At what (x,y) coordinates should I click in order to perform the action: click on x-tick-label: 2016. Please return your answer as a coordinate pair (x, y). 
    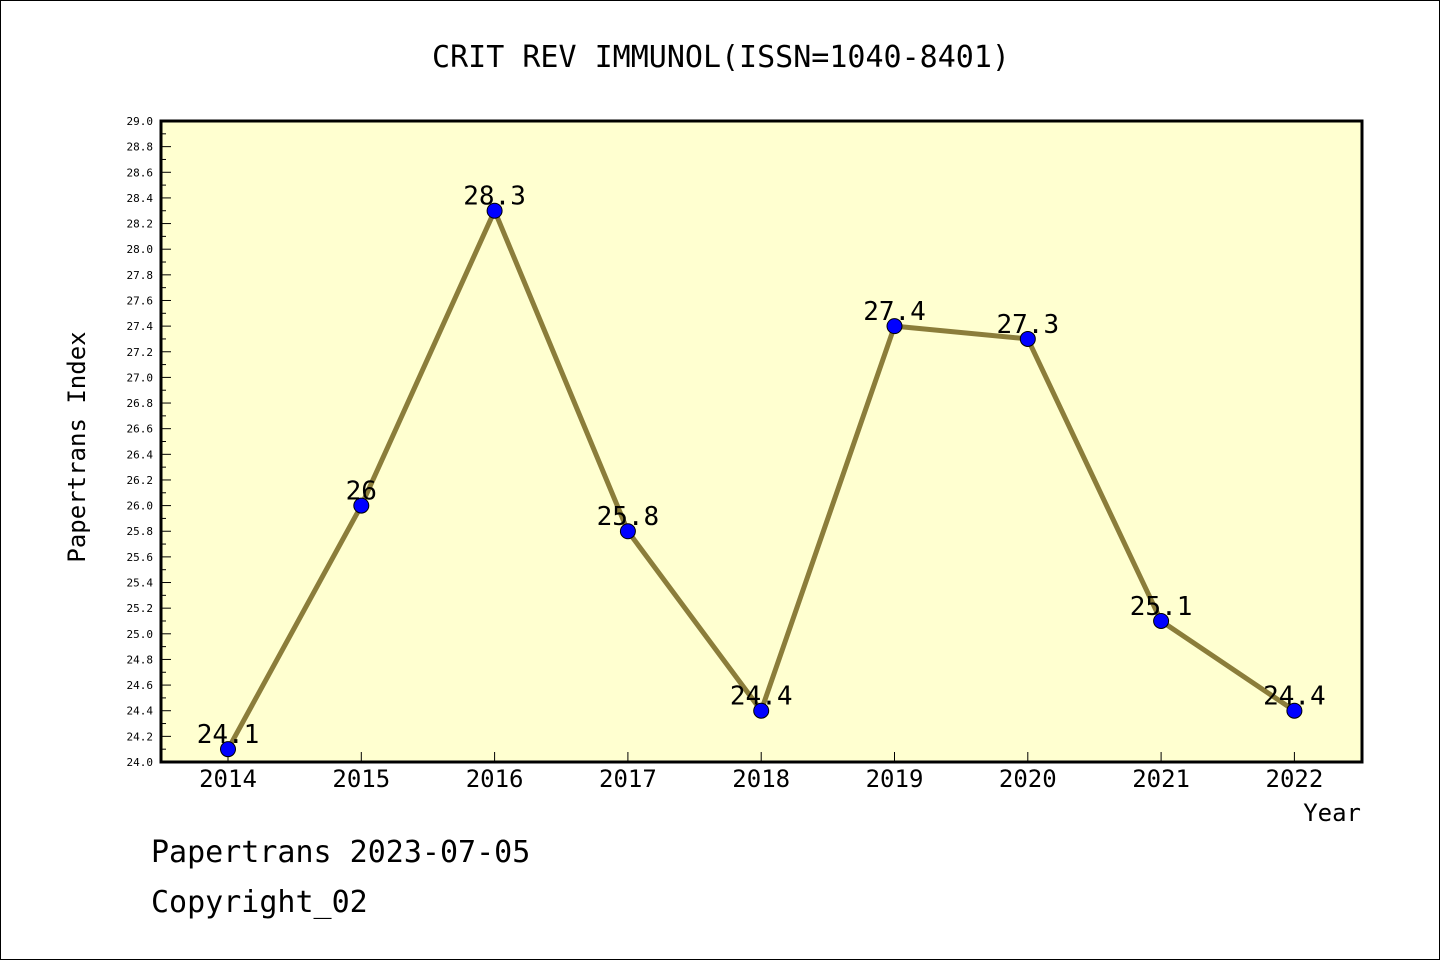
    Looking at the image, I should click on (495, 779).